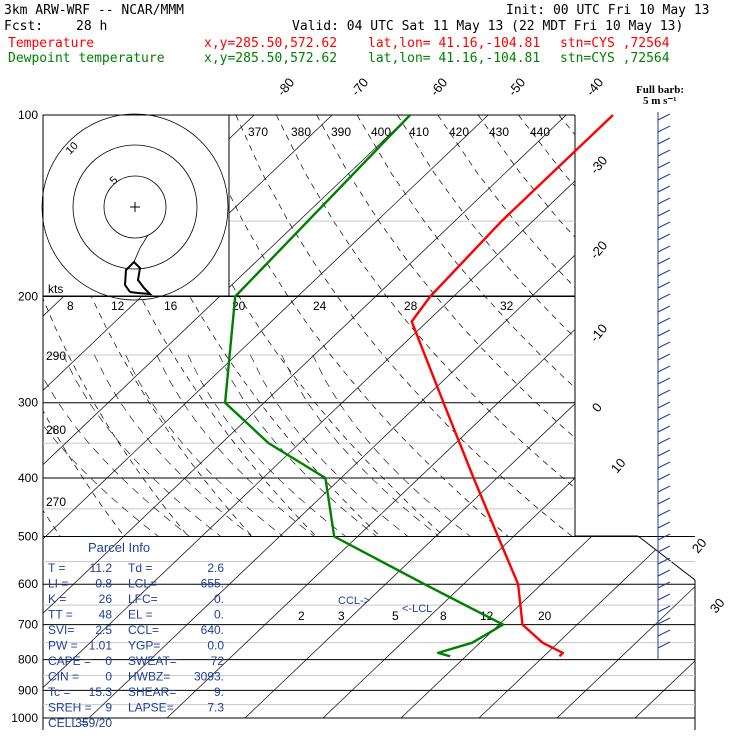 The image size is (740, 740). What do you see at coordinates (106, 615) in the screenshot?
I see `parcel-param-value: 48` at bounding box center [106, 615].